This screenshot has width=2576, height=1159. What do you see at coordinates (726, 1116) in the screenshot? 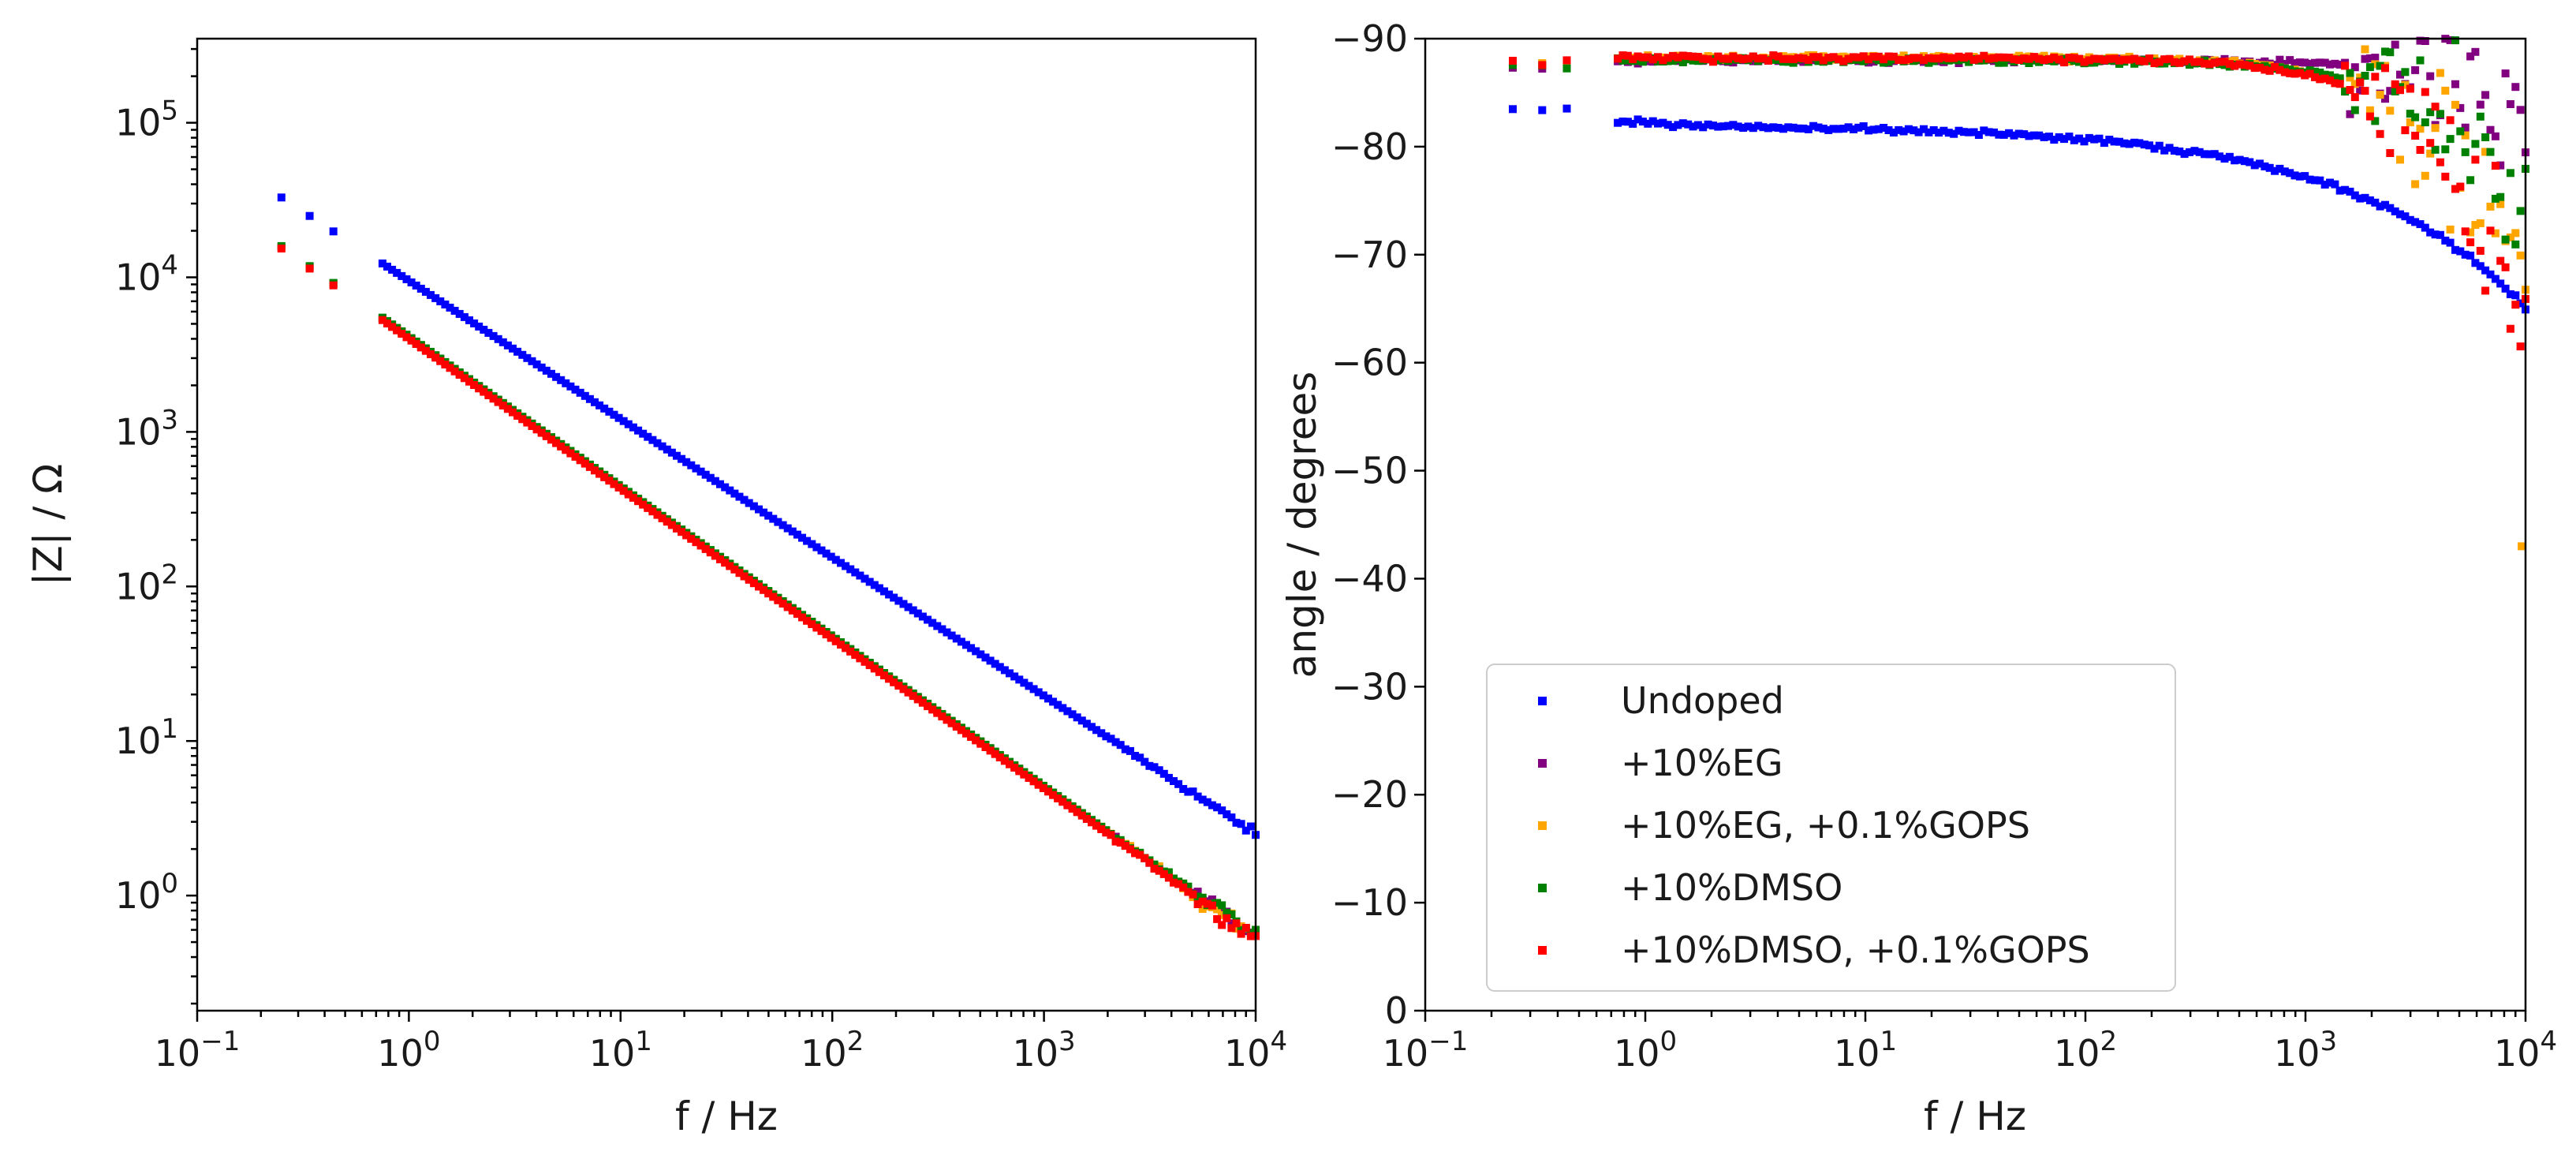
I see `left-x-axis-label: f / Hz` at bounding box center [726, 1116].